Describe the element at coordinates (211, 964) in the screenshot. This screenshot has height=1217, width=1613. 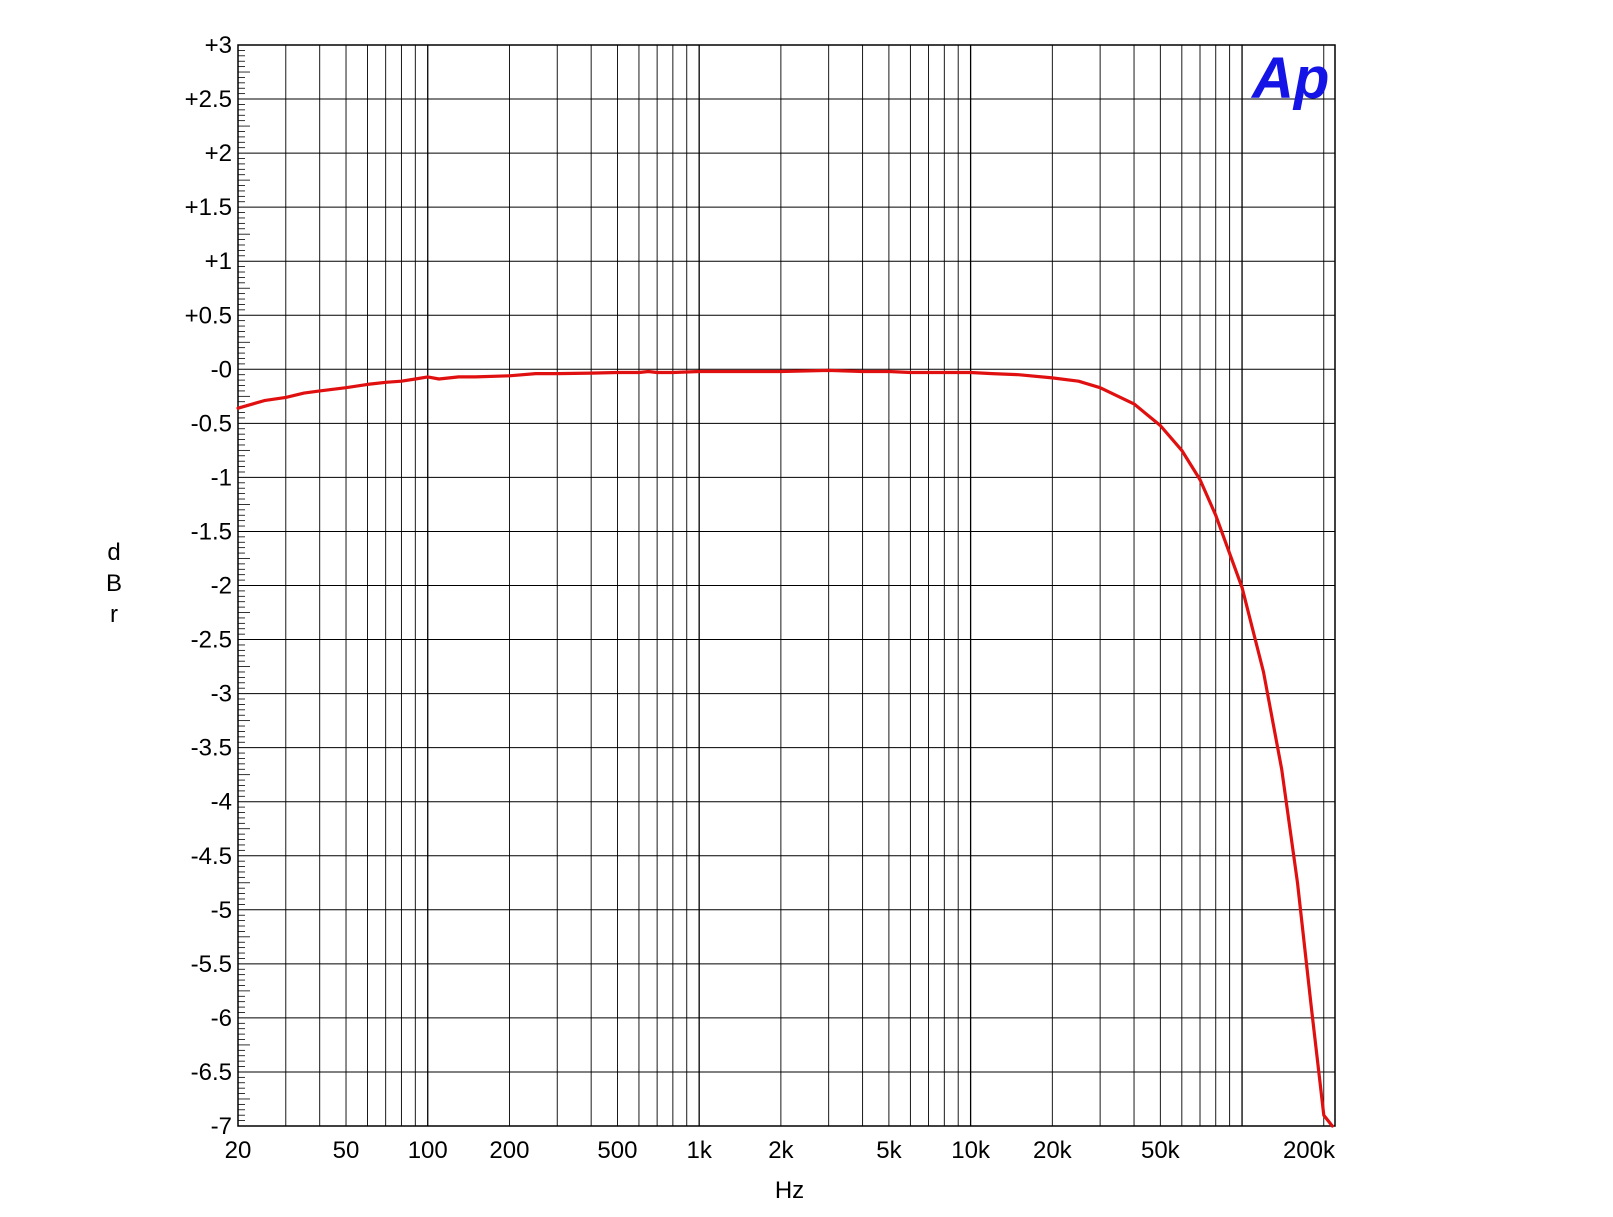
I see `y-tick-label: -5.5` at that location.